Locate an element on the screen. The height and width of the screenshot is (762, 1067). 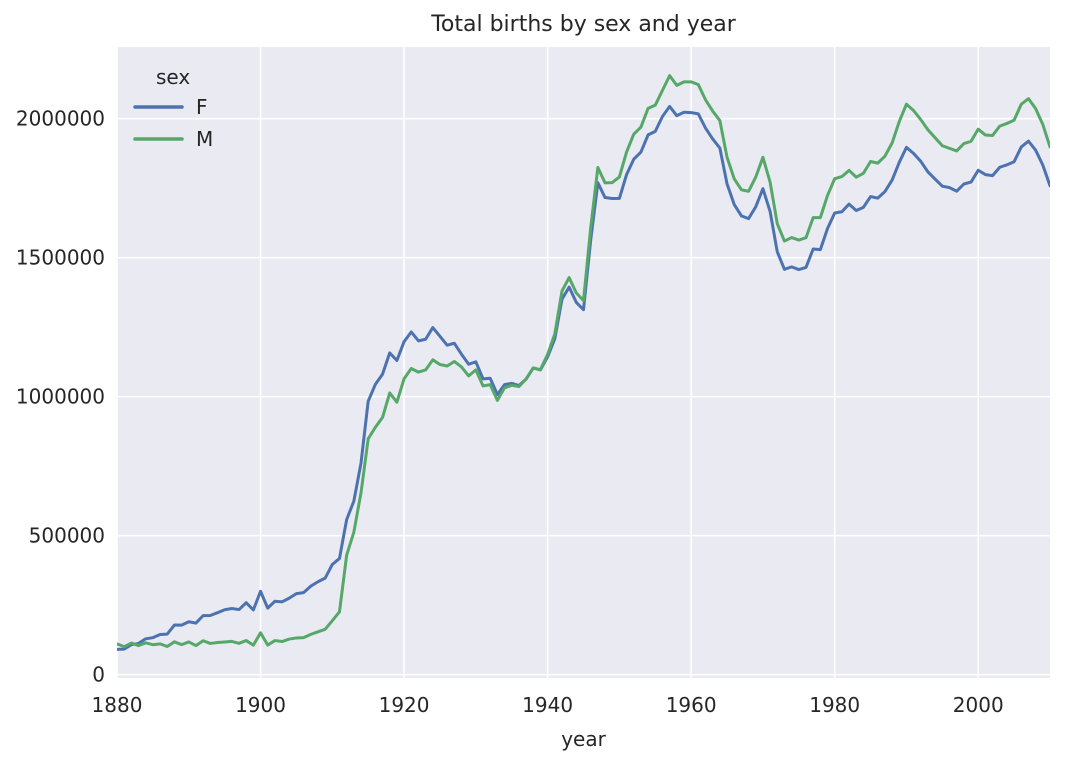
y-tick-label: 500000 is located at coordinates (67, 536).